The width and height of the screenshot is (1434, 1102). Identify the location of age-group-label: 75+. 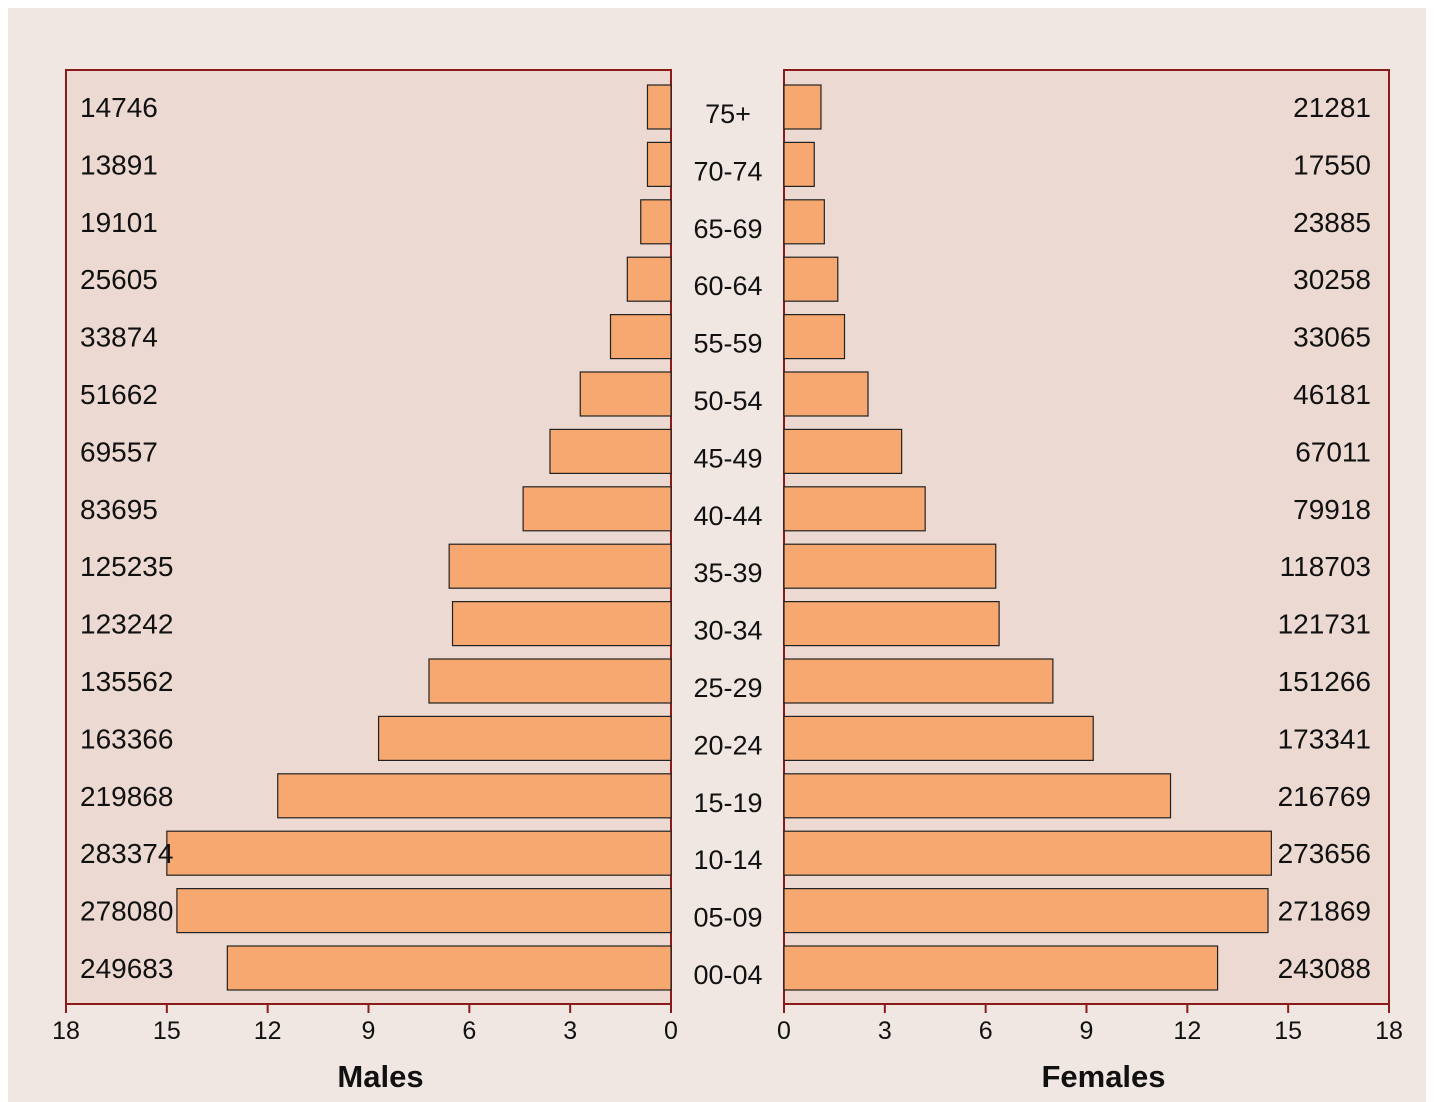
(728, 114).